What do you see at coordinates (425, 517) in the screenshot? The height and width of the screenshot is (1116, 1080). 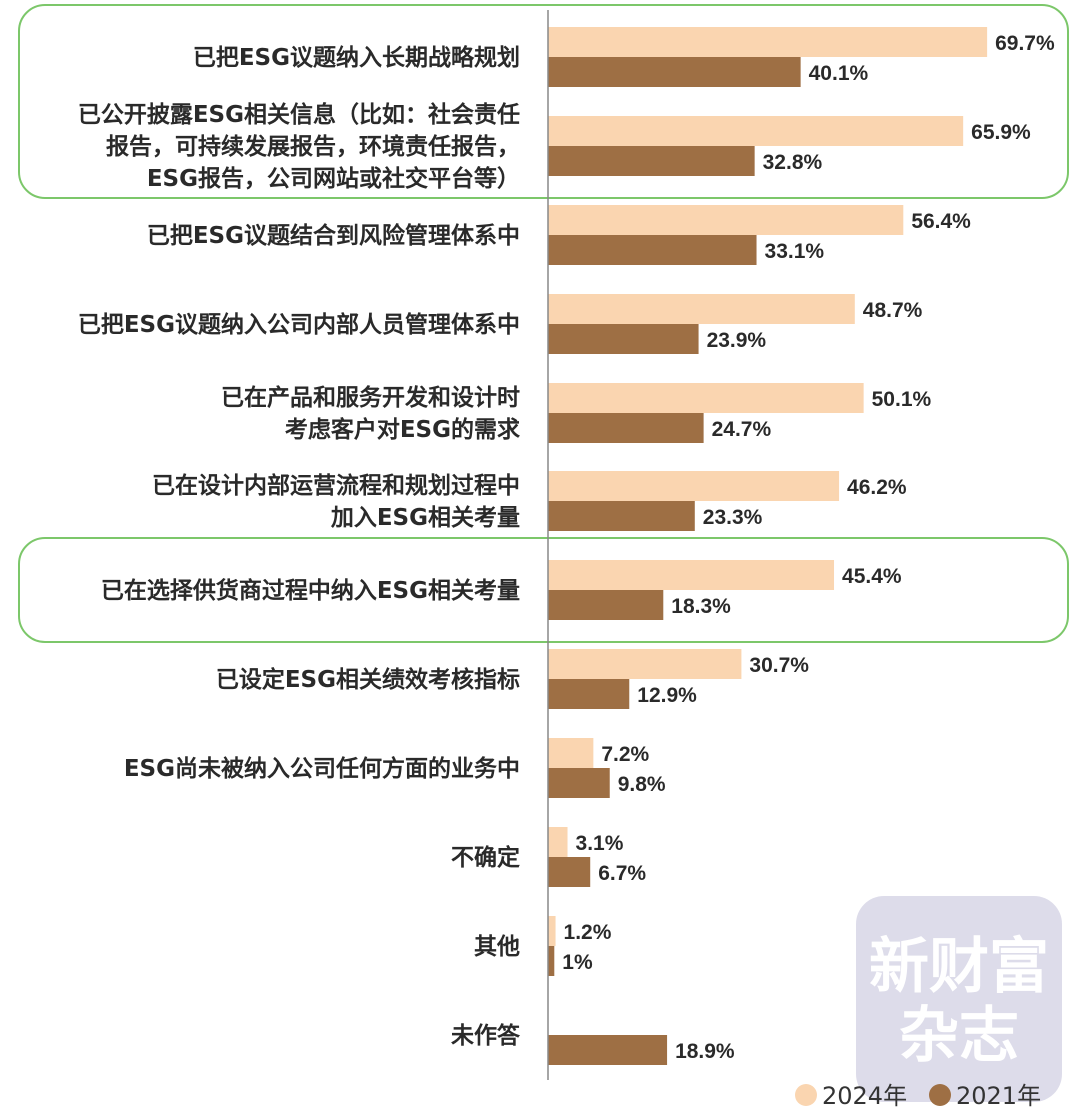 I see `category-label: 加入ESG相关考量` at bounding box center [425, 517].